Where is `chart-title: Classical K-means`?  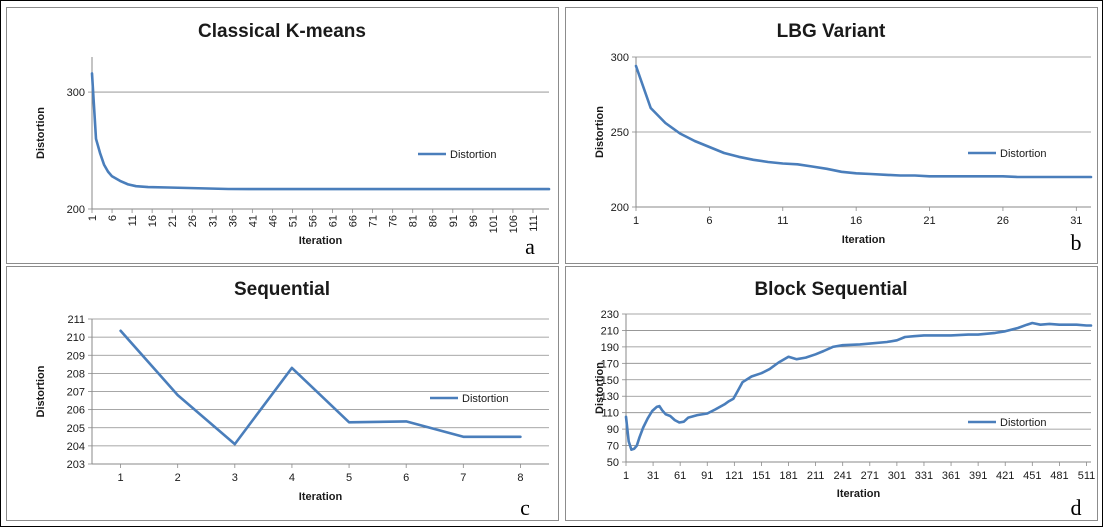
chart-title: Classical K-means is located at coordinates (282, 31).